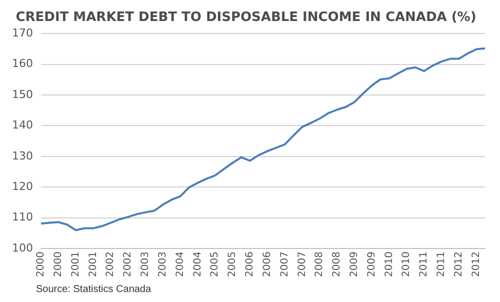 The height and width of the screenshot is (302, 500). I want to click on y-tick-label: 110, so click(22, 217).